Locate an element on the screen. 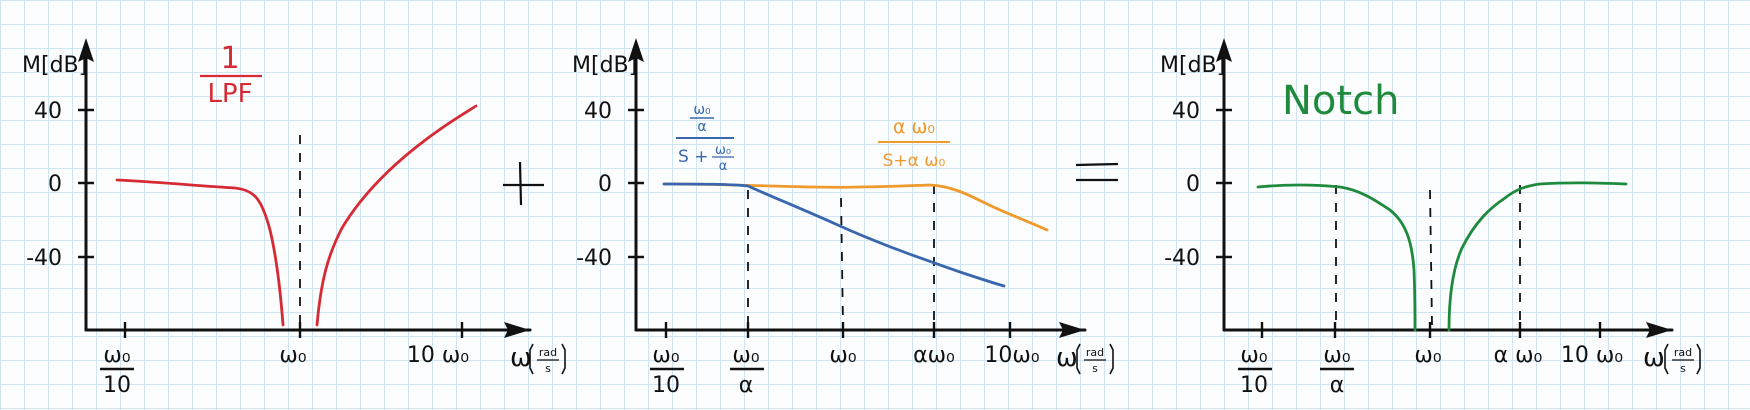 The image size is (1750, 410). x-tick-alpha-w0: α ω₀ is located at coordinates (1518, 355).